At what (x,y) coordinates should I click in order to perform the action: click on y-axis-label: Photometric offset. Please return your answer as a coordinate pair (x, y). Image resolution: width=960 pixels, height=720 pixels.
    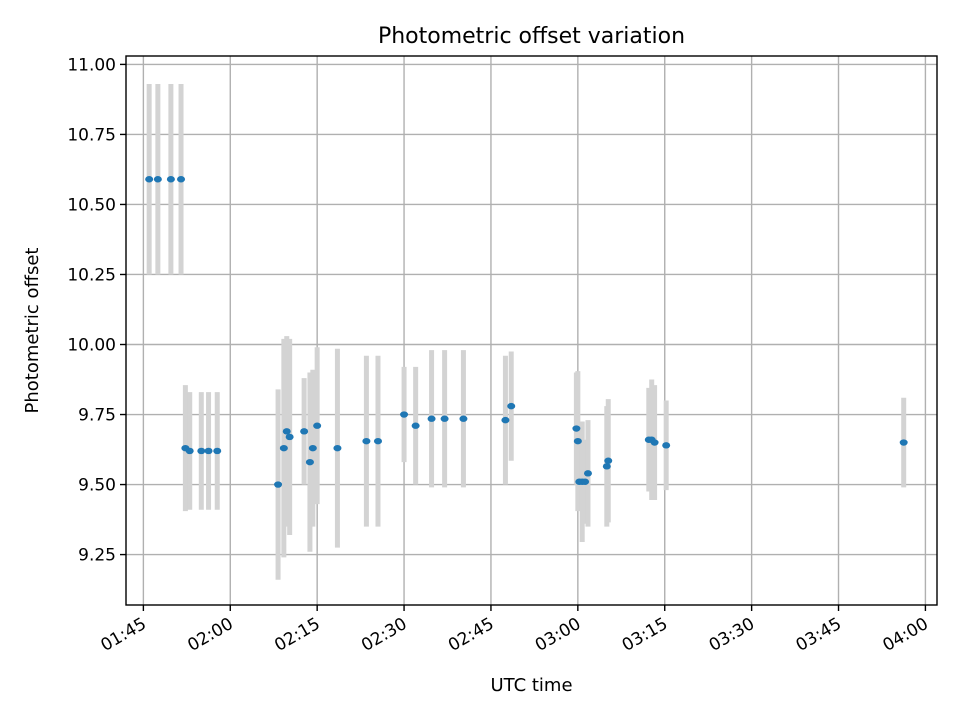
    Looking at the image, I should click on (32, 331).